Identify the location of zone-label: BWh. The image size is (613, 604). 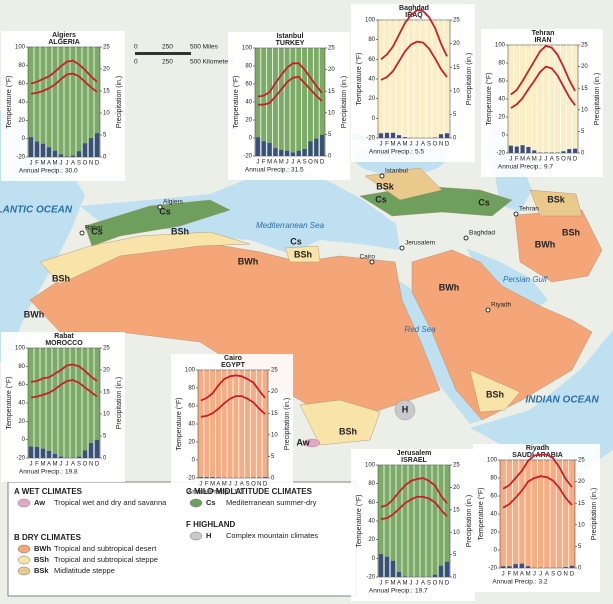
(248, 261).